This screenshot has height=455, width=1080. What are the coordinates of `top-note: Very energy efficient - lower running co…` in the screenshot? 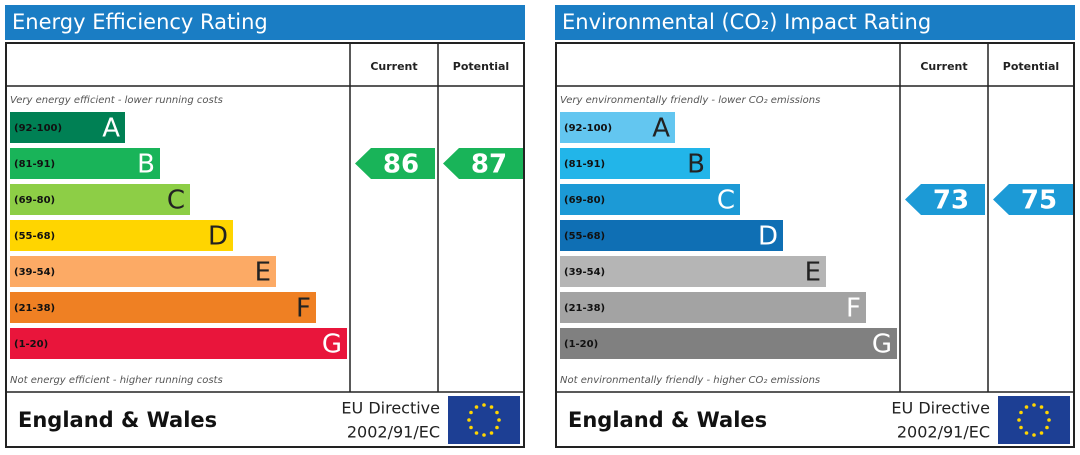 It's located at (116, 100).